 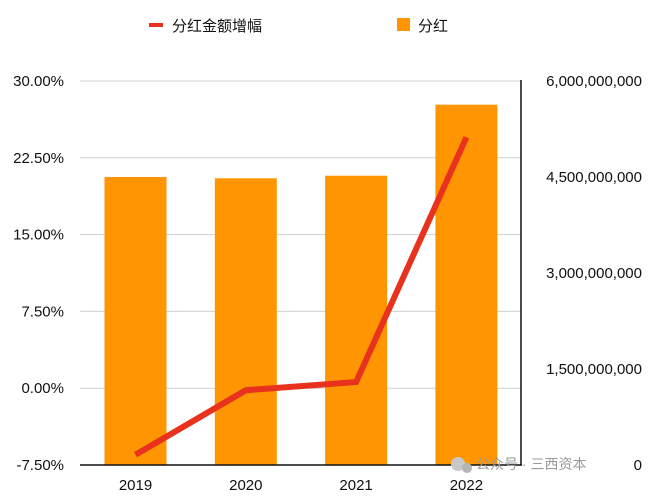 I want to click on left-axis-tick-label: 30.00%, so click(x=38, y=81).